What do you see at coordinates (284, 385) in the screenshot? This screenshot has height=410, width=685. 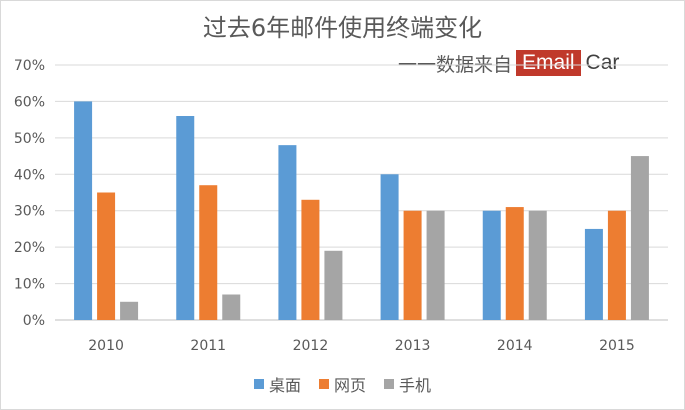 I see `legend-label: 桌面` at bounding box center [284, 385].